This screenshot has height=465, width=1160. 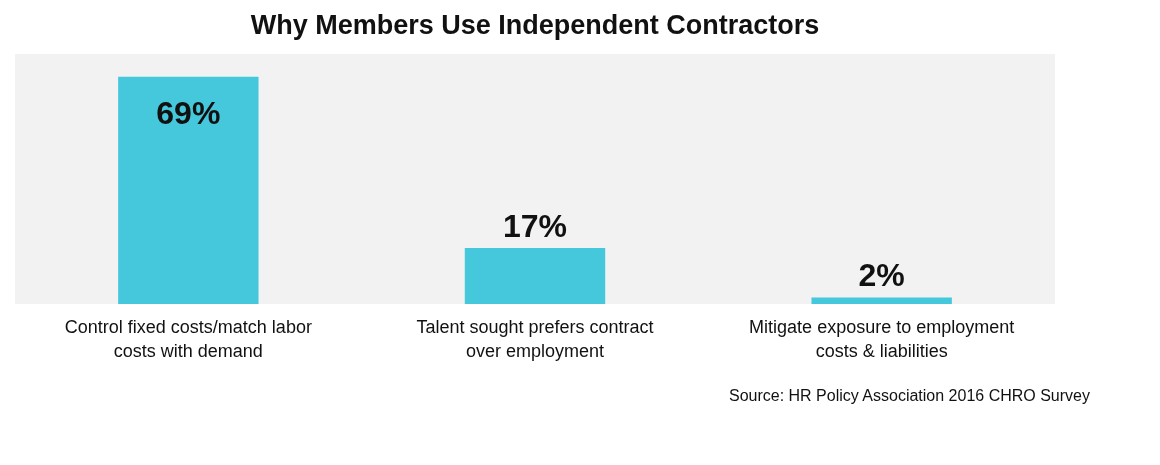 I want to click on x-tick-label: Control fixed costs/match labor costs with demand, so click(x=188, y=338).